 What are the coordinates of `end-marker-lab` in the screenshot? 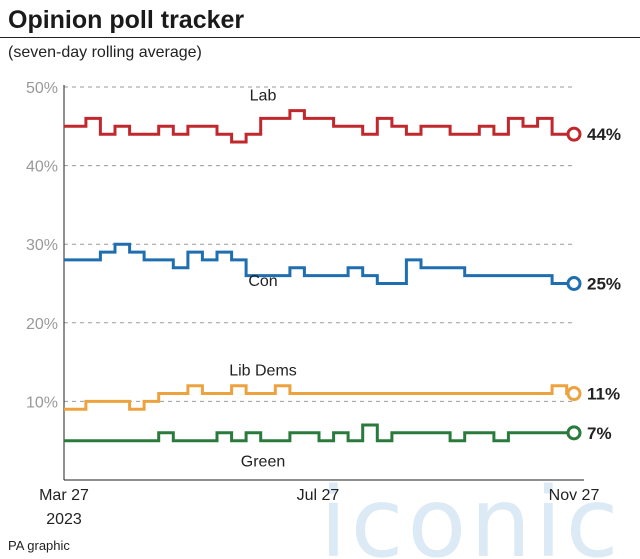 It's located at (574, 134).